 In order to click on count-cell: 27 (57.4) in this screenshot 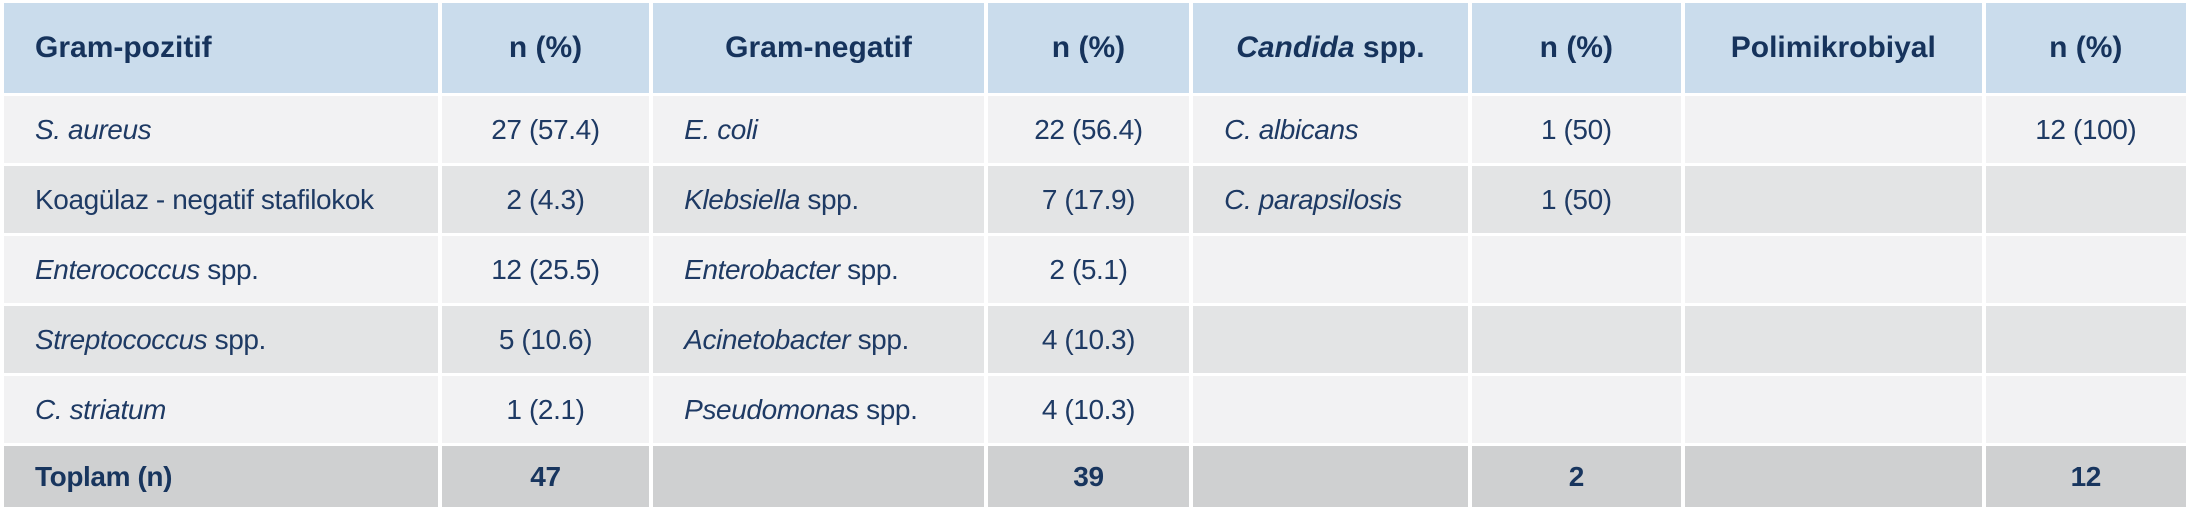, I will do `click(545, 129)`.